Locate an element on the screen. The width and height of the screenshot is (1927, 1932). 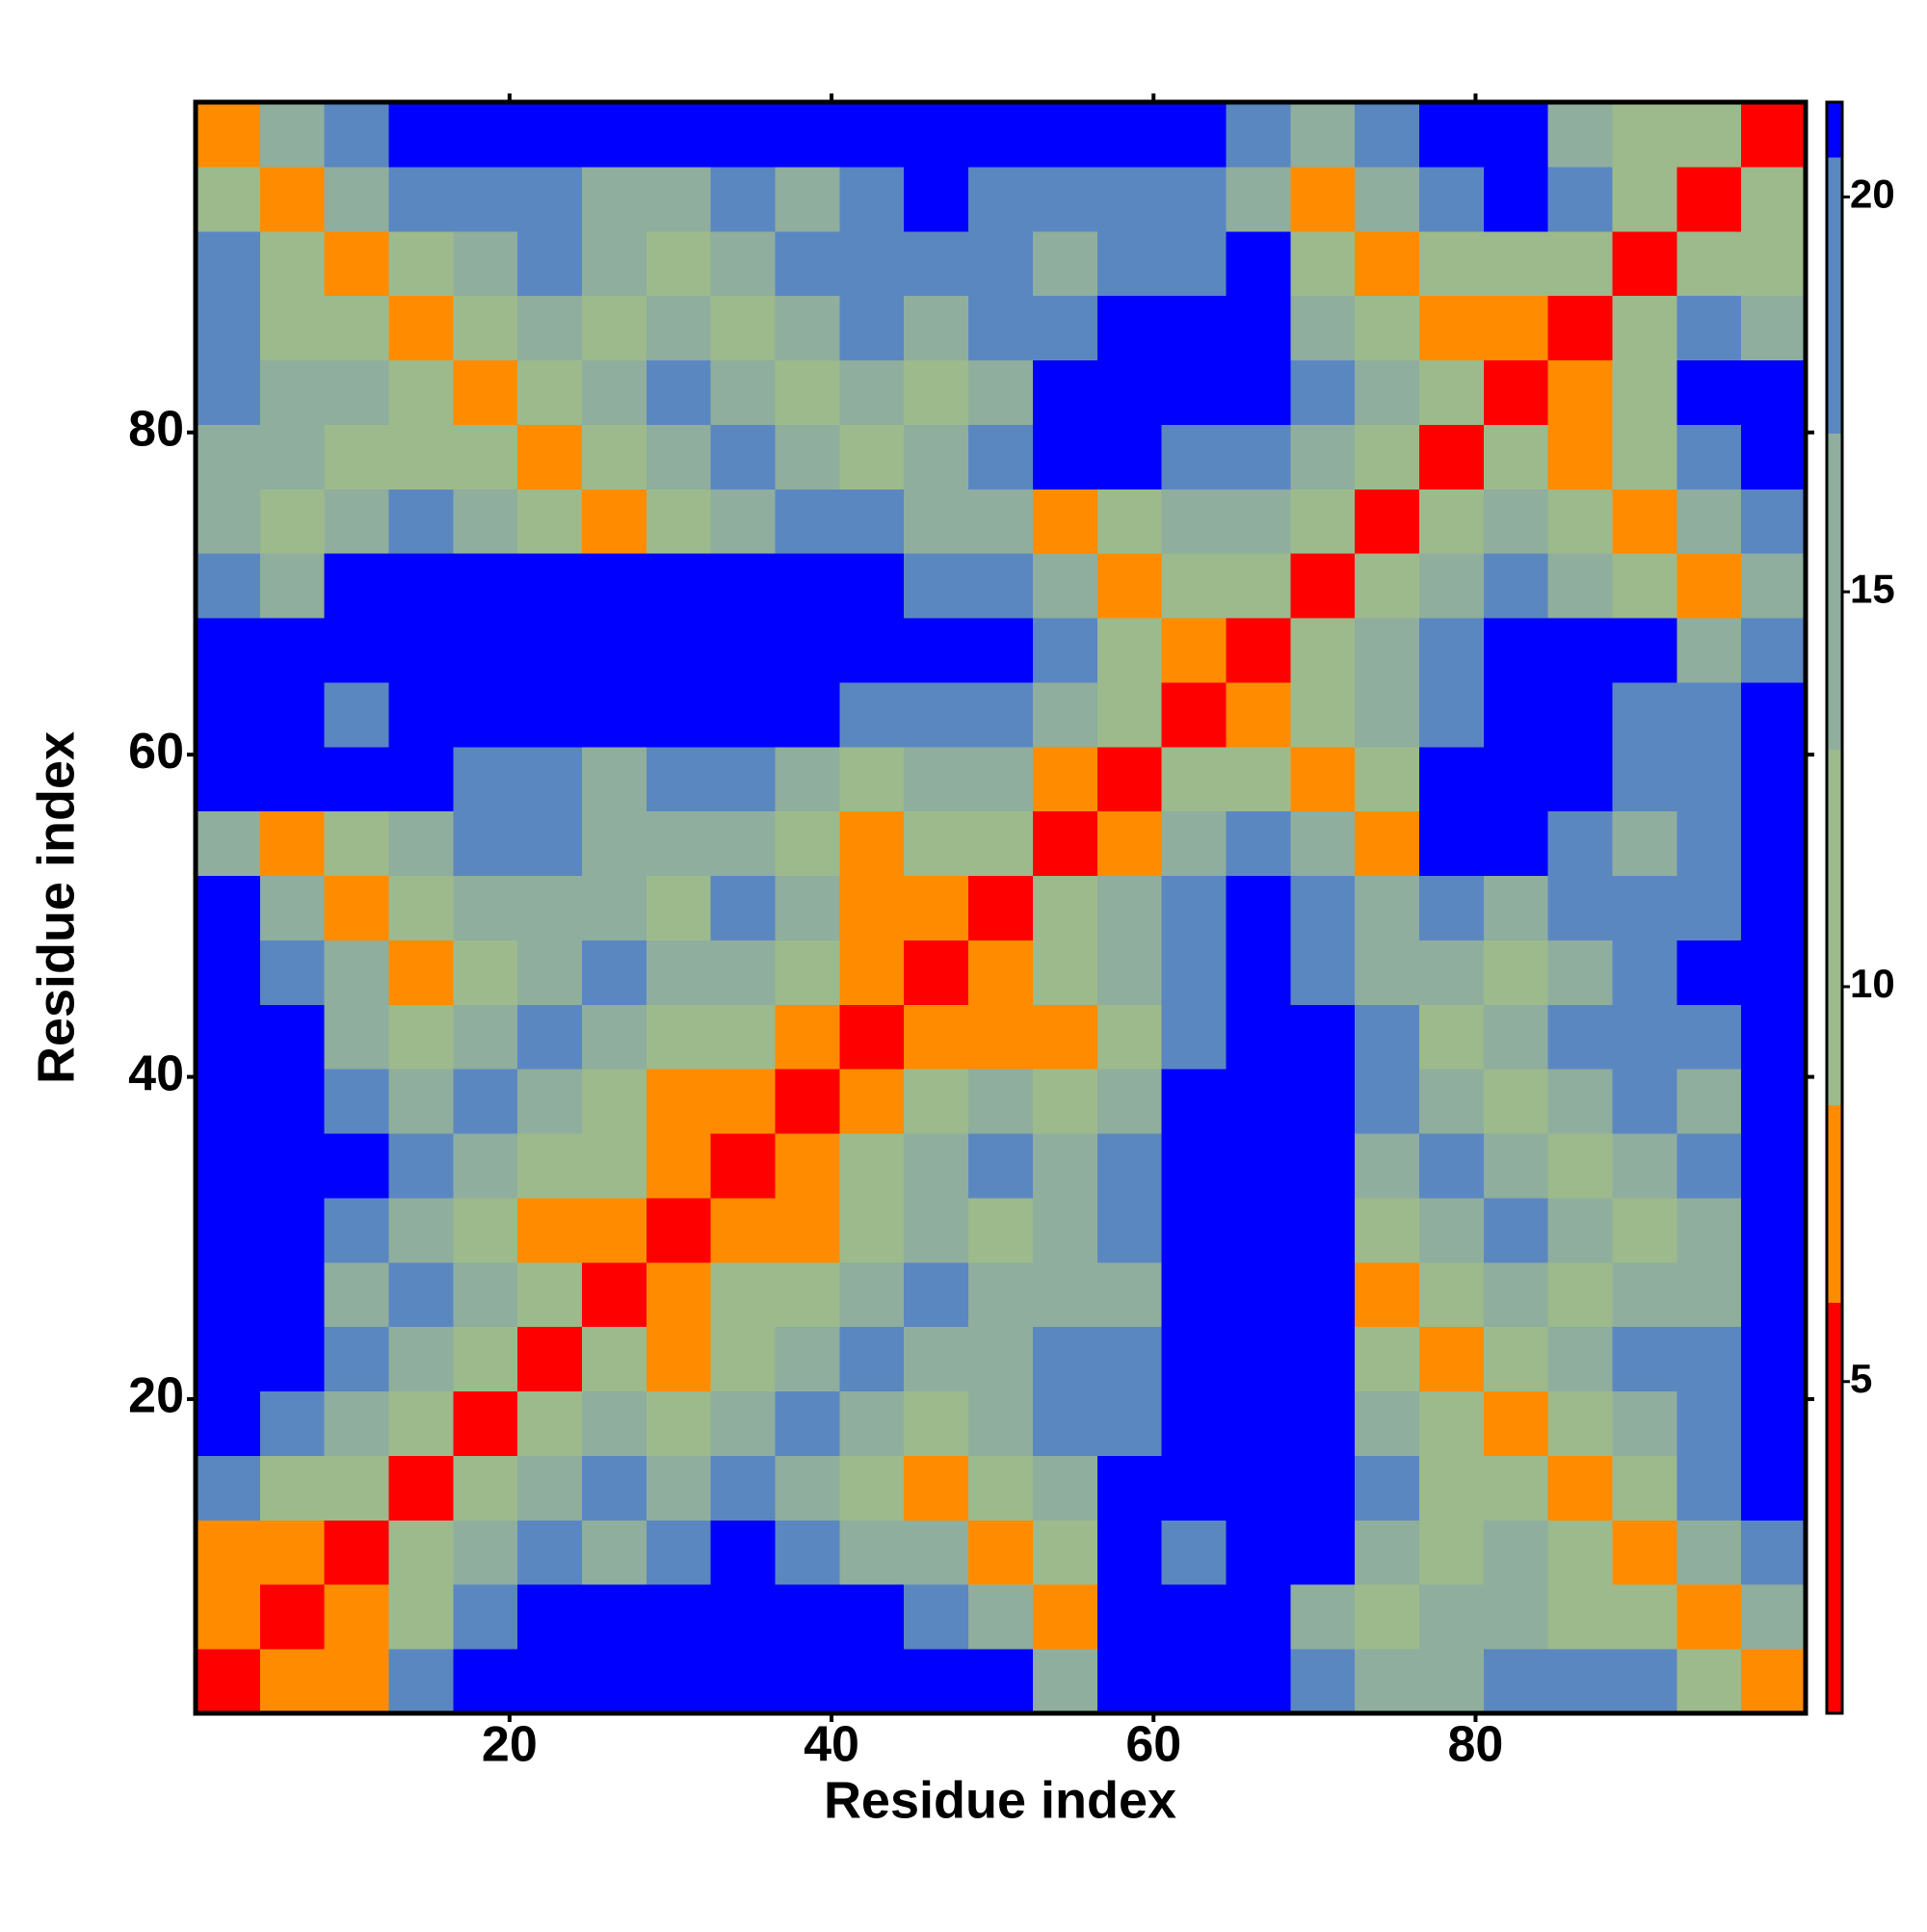
colorbar-frame is located at coordinates (1835, 907).